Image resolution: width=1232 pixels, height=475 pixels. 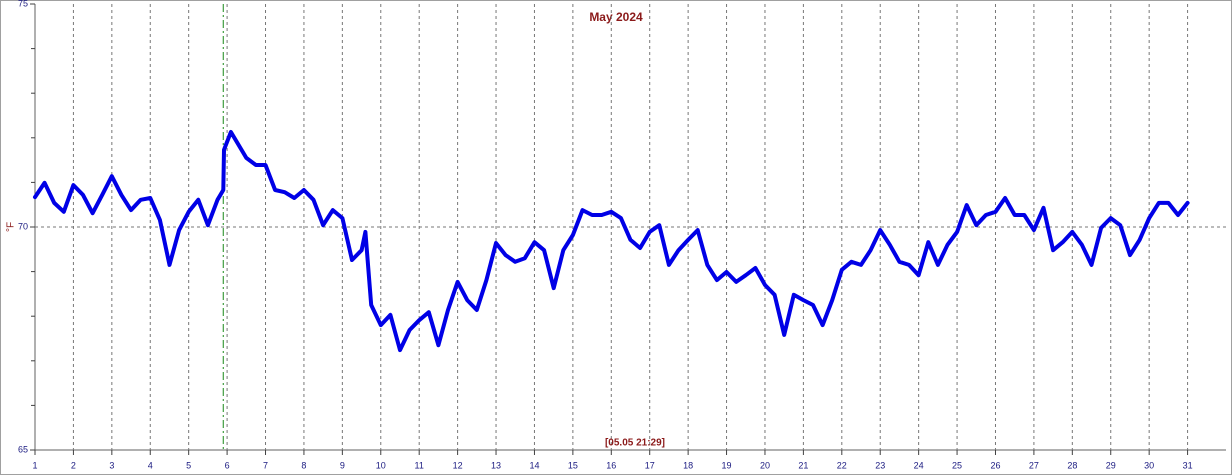 I want to click on x-tick-label: 22, so click(x=842, y=465).